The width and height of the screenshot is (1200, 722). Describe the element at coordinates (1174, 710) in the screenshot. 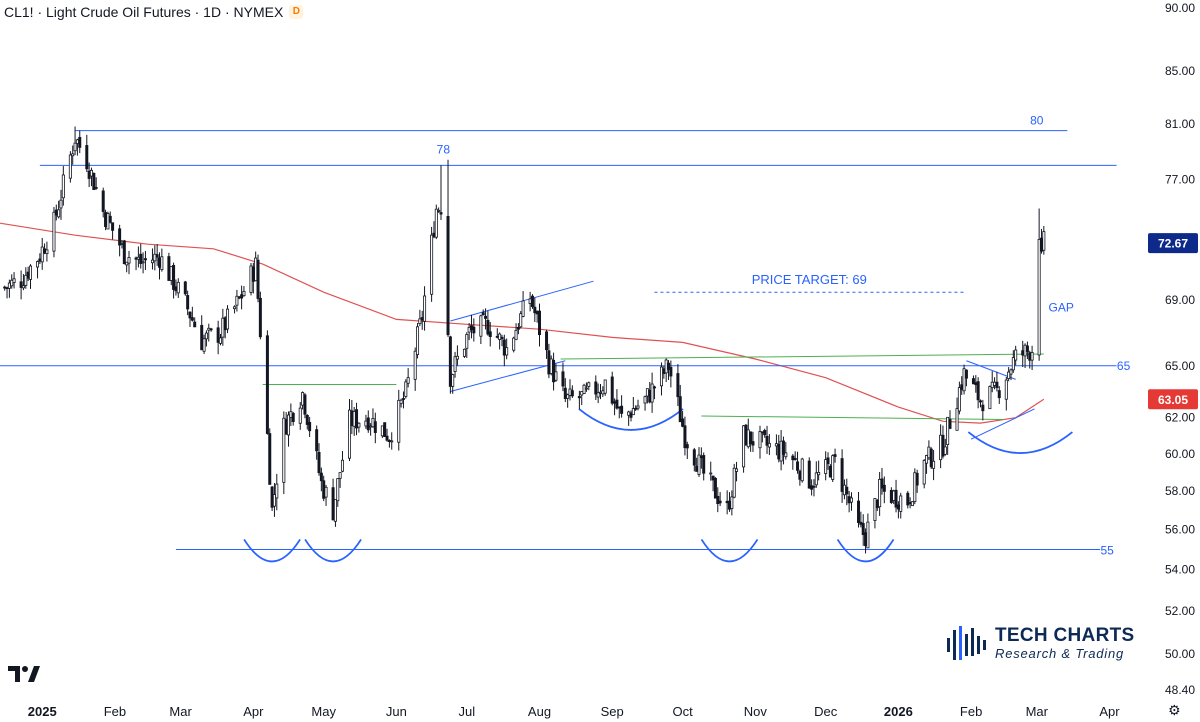

I see `gear-icon: ⚙` at that location.